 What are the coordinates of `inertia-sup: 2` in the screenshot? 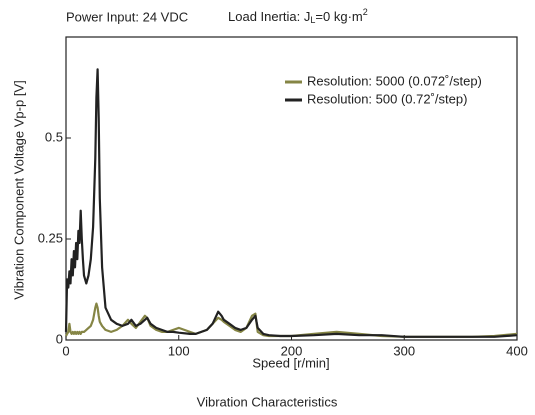 It's located at (365, 12).